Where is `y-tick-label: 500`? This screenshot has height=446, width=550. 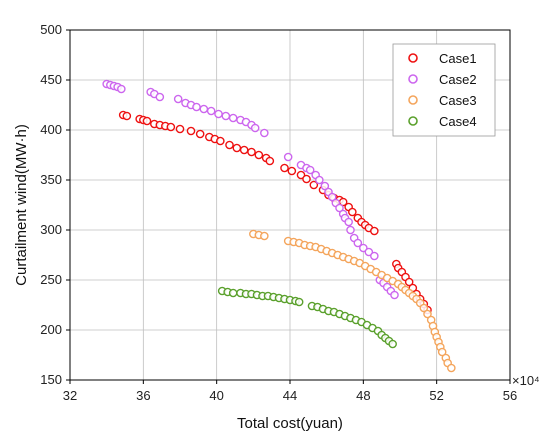 y-tick-label: 500 is located at coordinates (51, 29).